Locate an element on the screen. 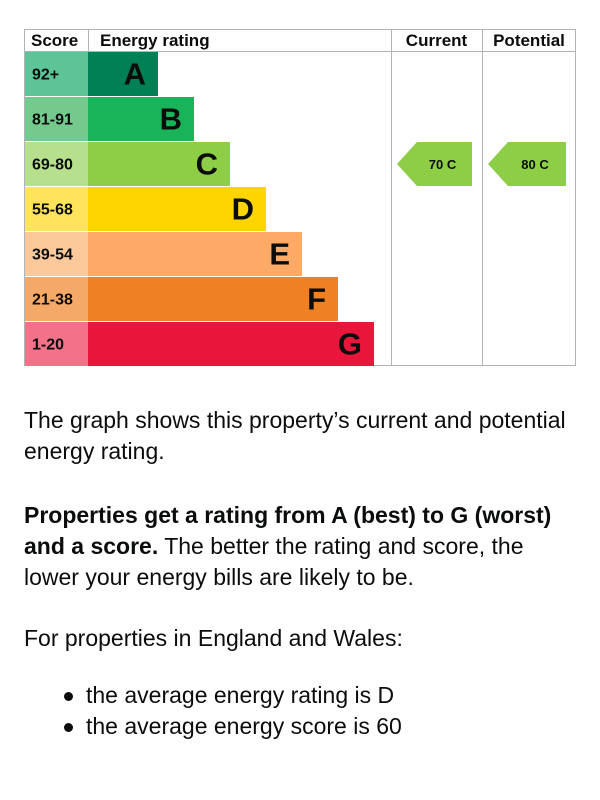 This screenshot has width=600, height=800. rating-letter: E is located at coordinates (279, 254).